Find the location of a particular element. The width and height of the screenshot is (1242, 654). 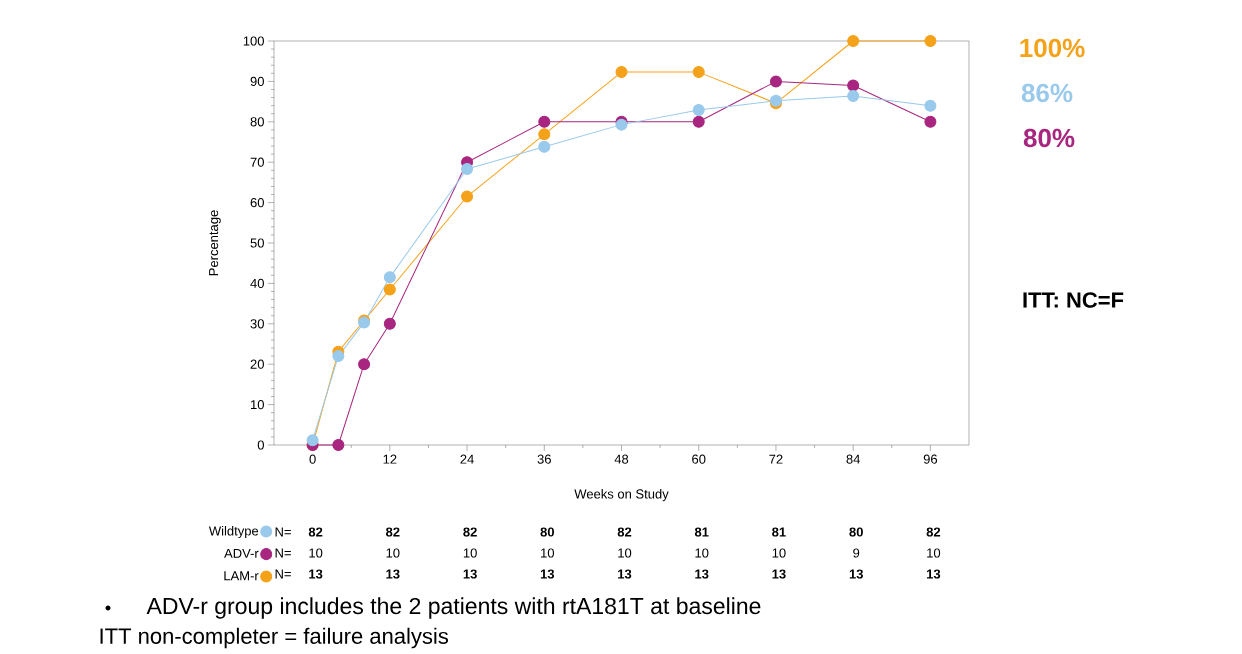

x-axis-title: Weeks on Study is located at coordinates (621, 495).